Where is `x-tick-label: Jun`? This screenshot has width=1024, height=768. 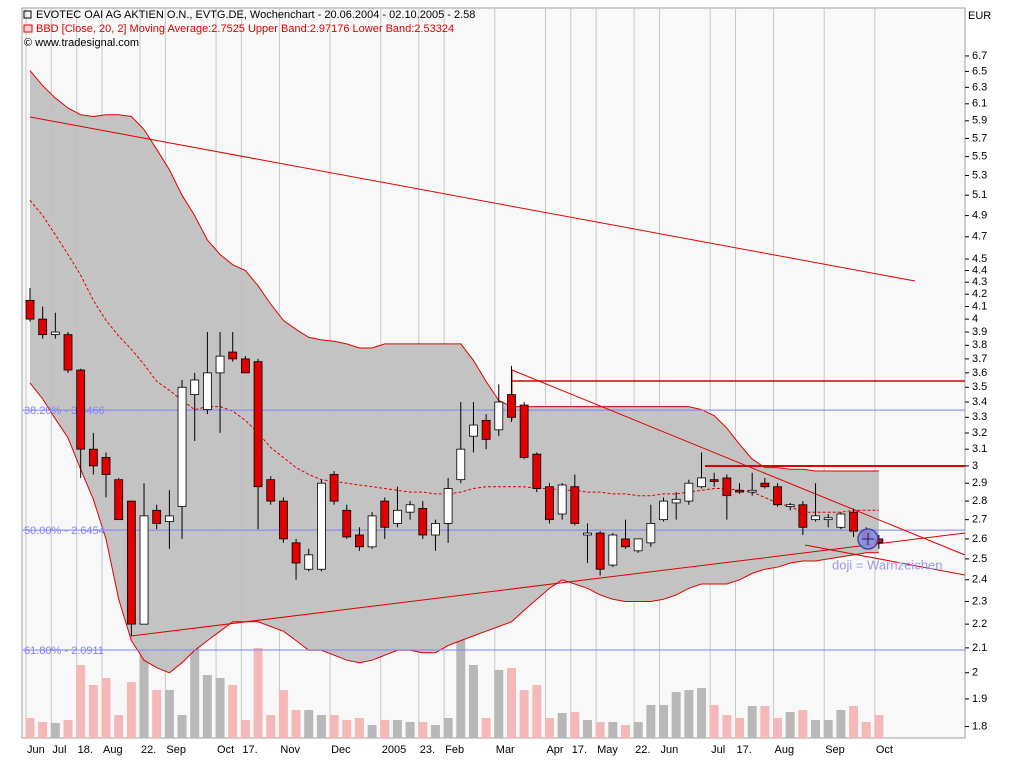 x-tick-label: Jun is located at coordinates (670, 750).